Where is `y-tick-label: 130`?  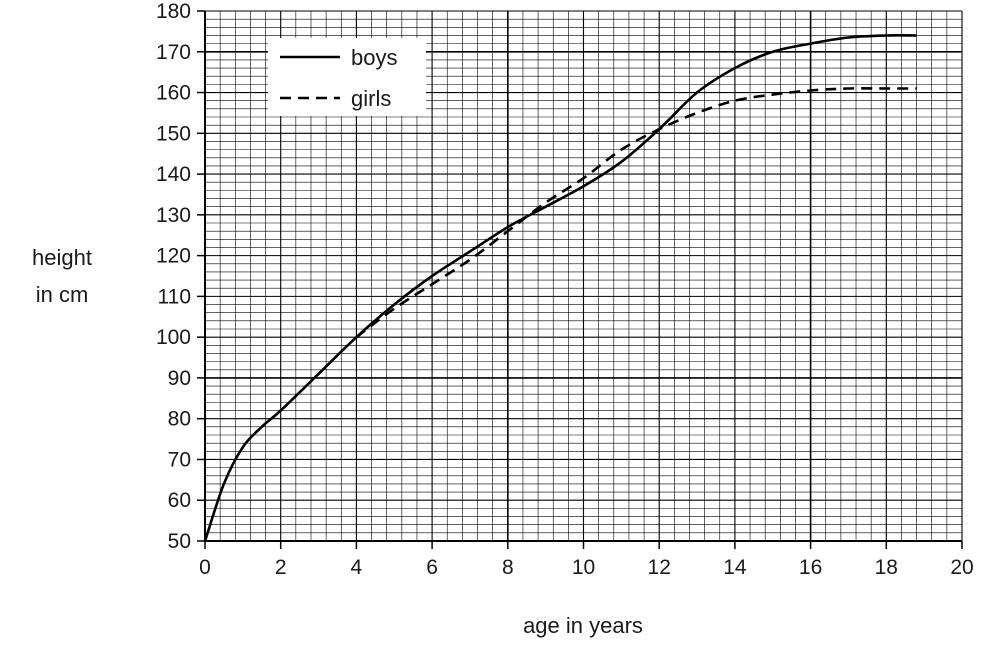 y-tick-label: 130 is located at coordinates (173, 215).